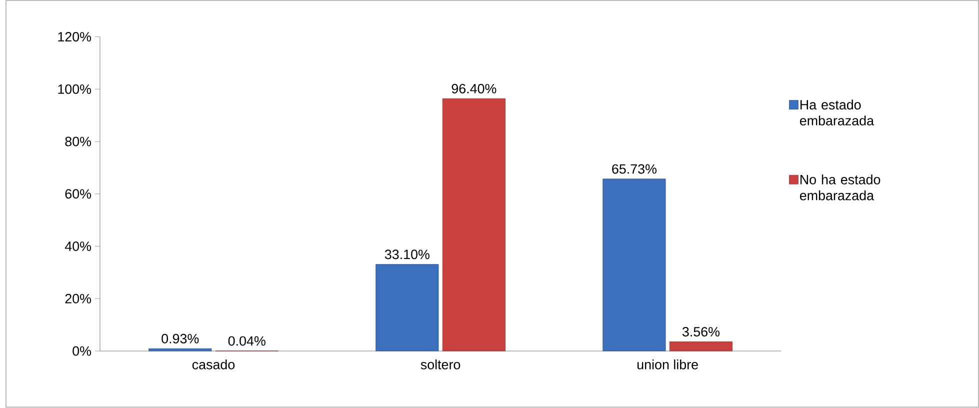 Image resolution: width=979 pixels, height=408 pixels. Describe the element at coordinates (247, 341) in the screenshot. I see `data-label: 0.04%` at that location.